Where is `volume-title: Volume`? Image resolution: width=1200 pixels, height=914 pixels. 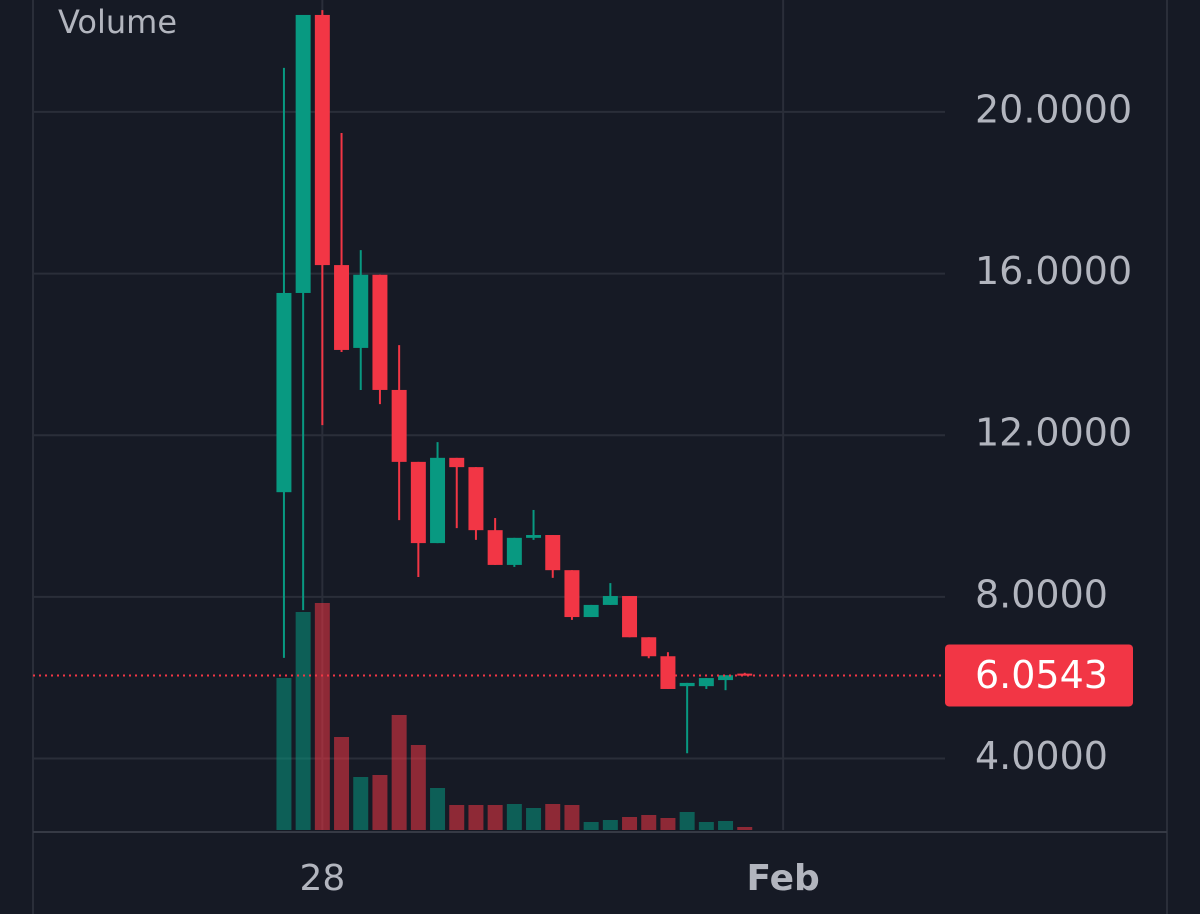
volume-title: Volume is located at coordinates (117, 22).